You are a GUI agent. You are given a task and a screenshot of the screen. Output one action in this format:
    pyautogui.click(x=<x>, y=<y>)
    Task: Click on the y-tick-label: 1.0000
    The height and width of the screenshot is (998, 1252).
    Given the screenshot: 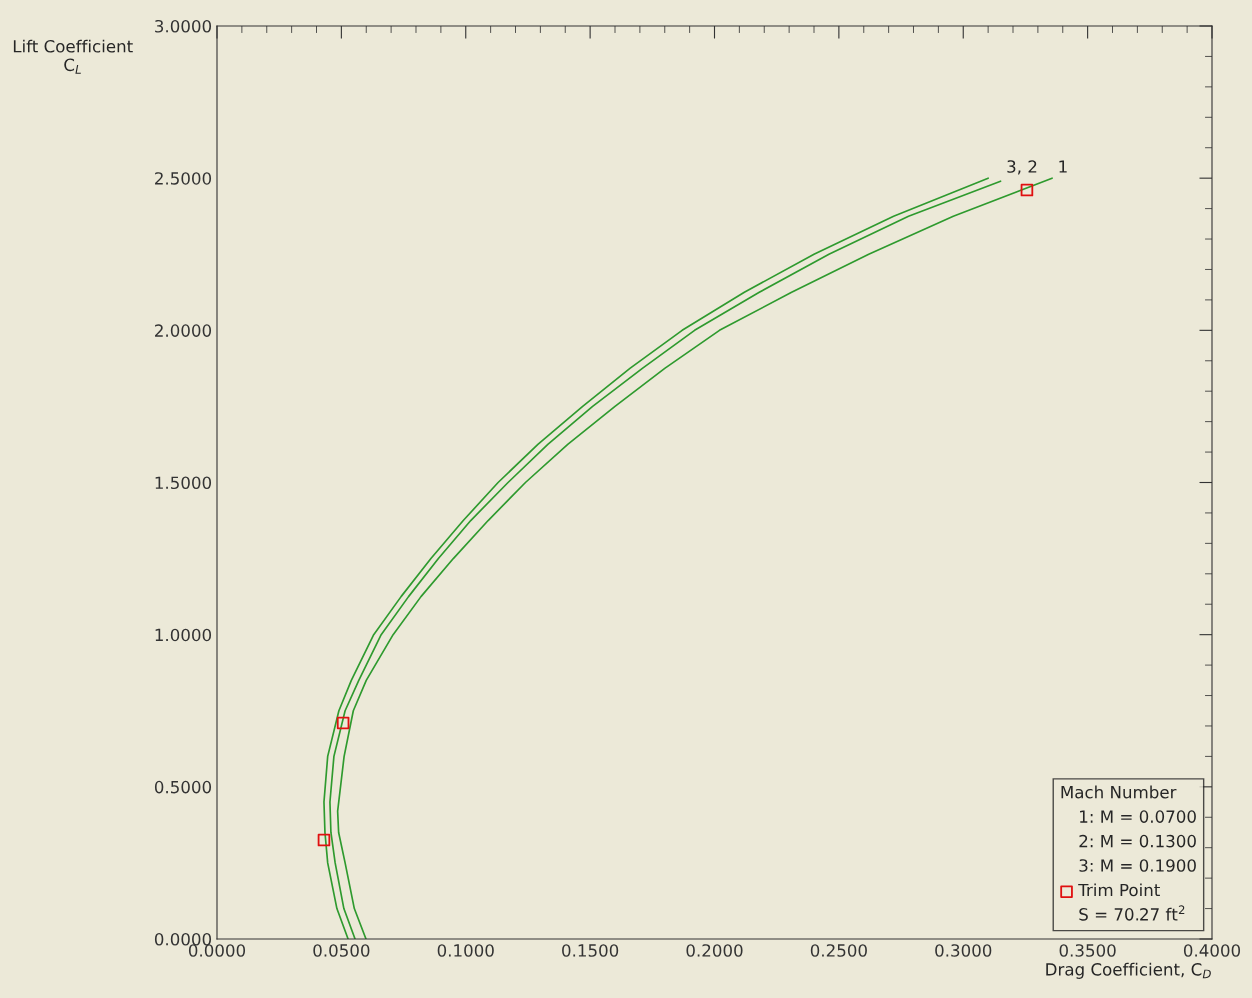 What is the action you would take?
    pyautogui.click(x=183, y=635)
    